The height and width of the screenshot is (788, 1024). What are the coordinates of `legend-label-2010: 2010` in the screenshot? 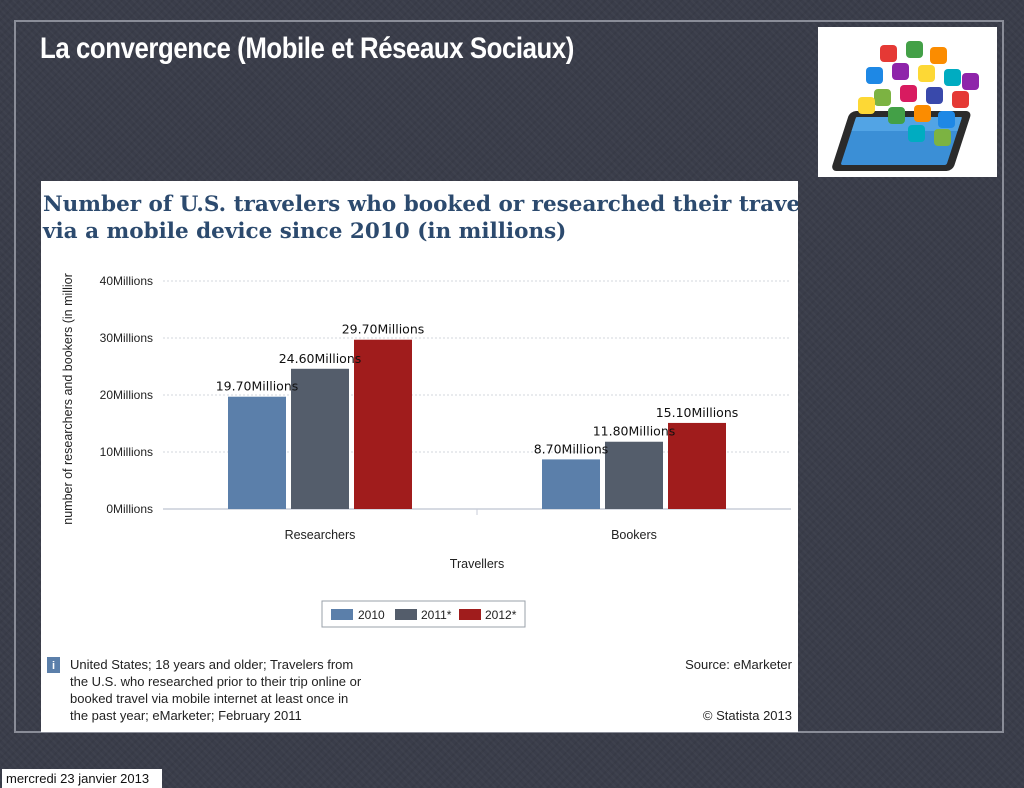 It's located at (371, 615).